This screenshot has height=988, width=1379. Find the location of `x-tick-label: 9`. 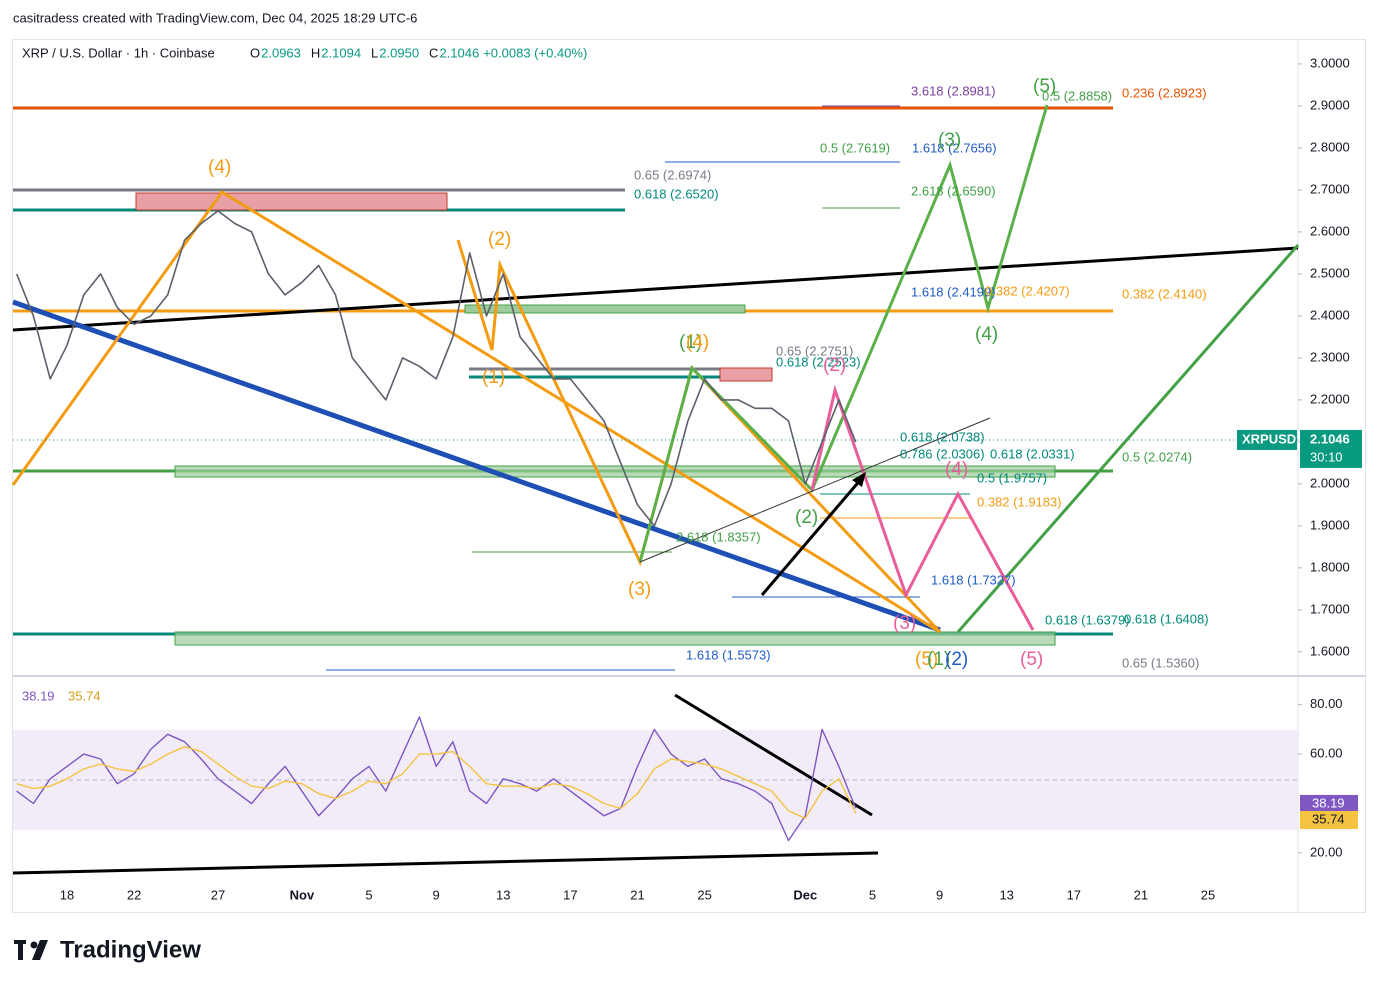

x-tick-label: 9 is located at coordinates (939, 894).